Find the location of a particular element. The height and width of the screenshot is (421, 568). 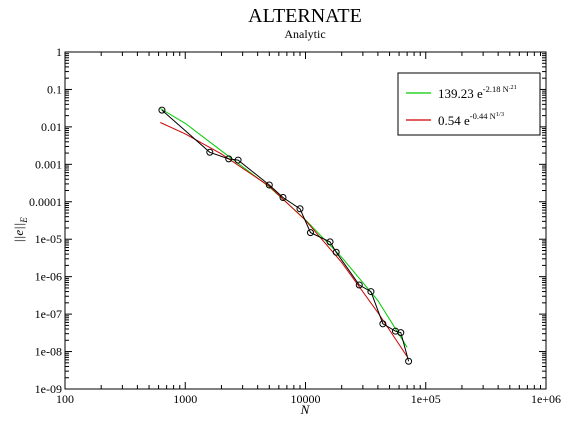

legend-green-exp-power: .21 is located at coordinates (513, 87).